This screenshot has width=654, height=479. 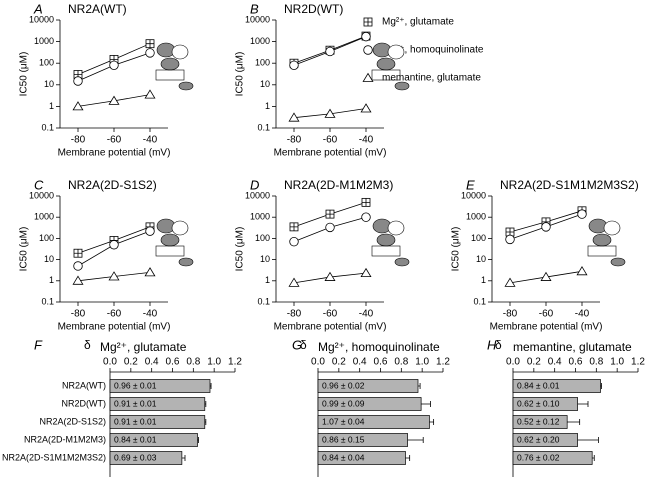 What do you see at coordinates (152, 362) in the screenshot?
I see `x-tick-label: 0.4` at bounding box center [152, 362].